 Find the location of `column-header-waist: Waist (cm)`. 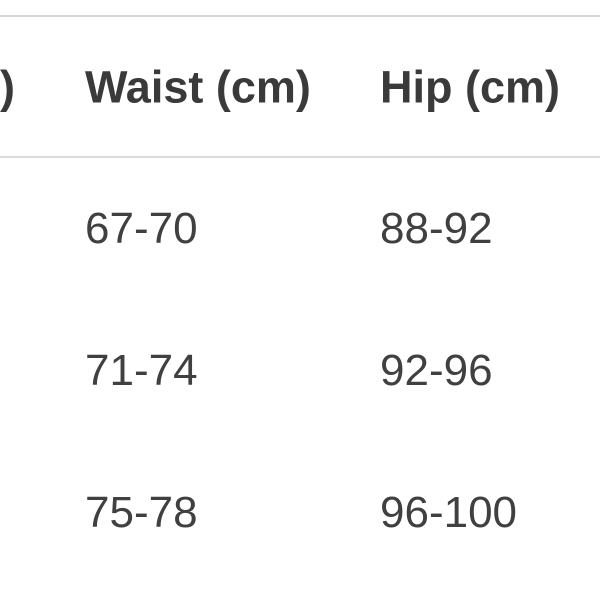

column-header-waist: Waist (cm) is located at coordinates (198, 86).